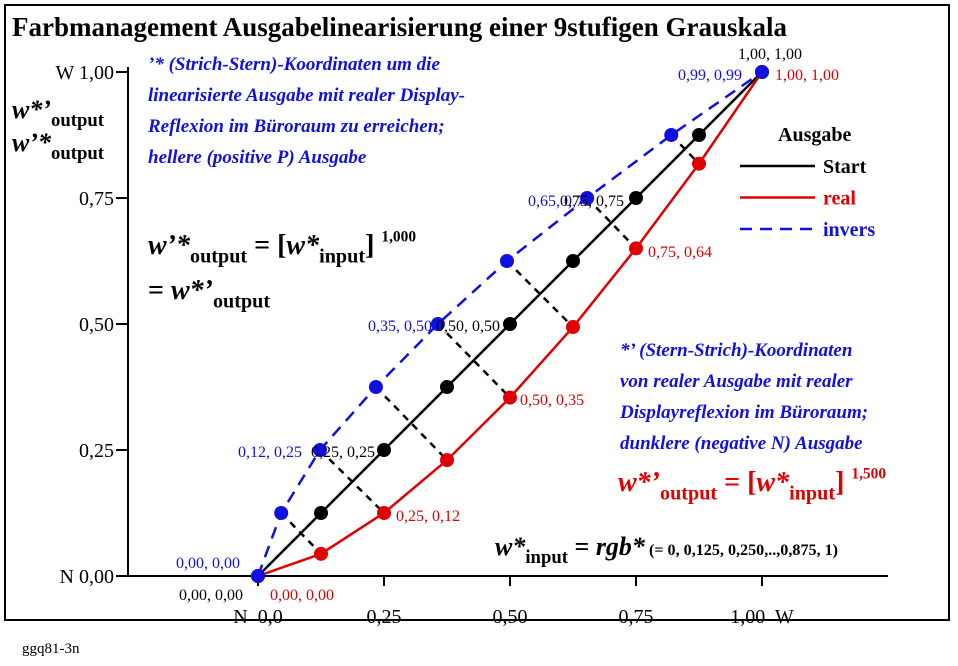  I want to click on note-line: Displayreflexion im Büroraum;, so click(743, 412).